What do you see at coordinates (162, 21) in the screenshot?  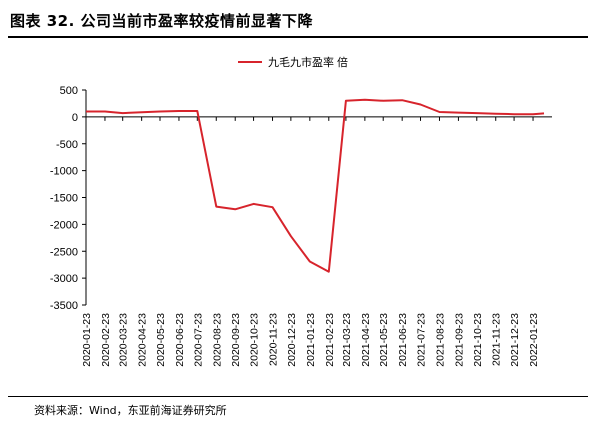 I see `chart-title: 图表 32. 公司当前市盈率较疫情前显著下降` at bounding box center [162, 21].